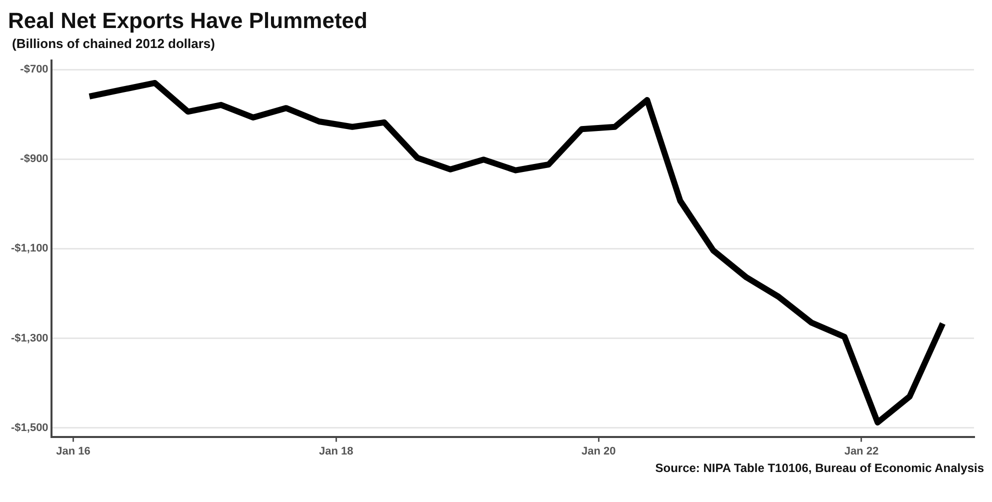 This screenshot has height=502, width=992. What do you see at coordinates (29, 248) in the screenshot?
I see `y-tick-label: -$1,100` at bounding box center [29, 248].